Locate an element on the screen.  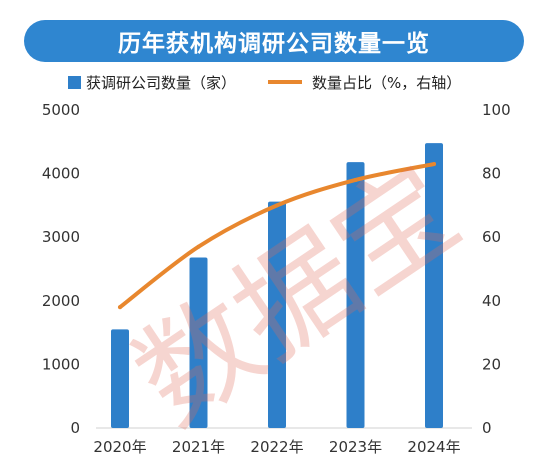
y-left-tick-label: 5000 is located at coordinates (61, 110).